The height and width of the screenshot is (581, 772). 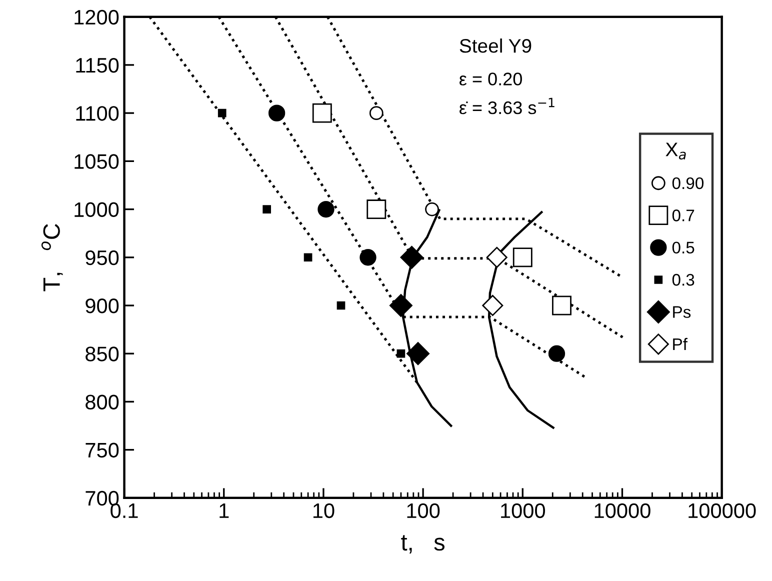 What do you see at coordinates (423, 510) in the screenshot?
I see `x-tick-label: 100` at bounding box center [423, 510].